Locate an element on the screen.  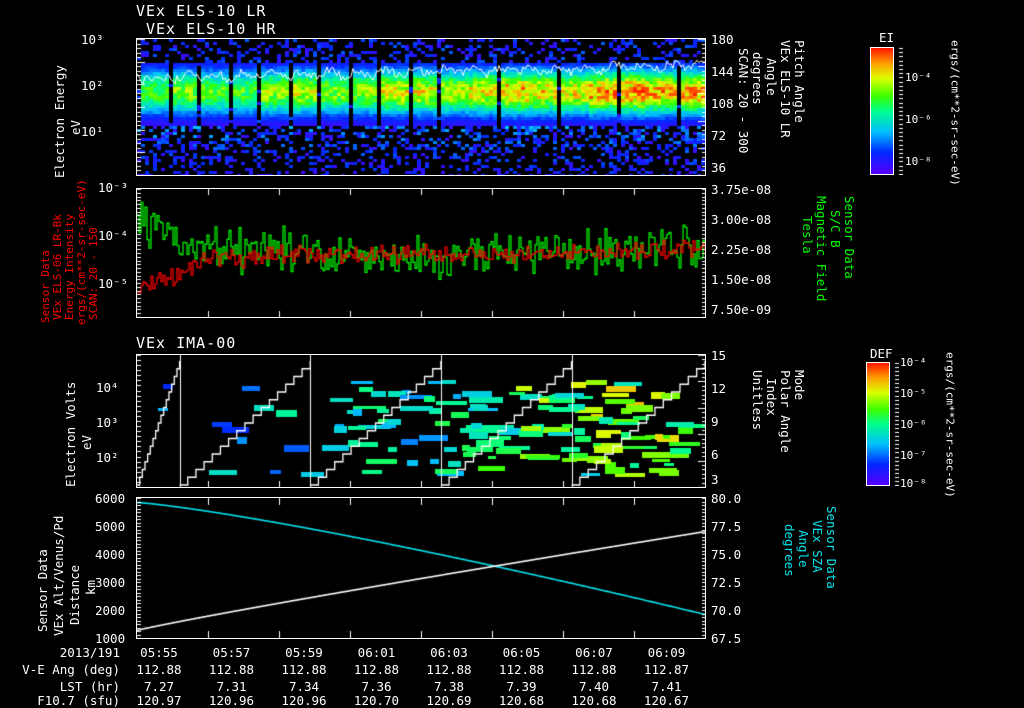
panel4-y2tick-80: 80.0 is located at coordinates (726, 498).